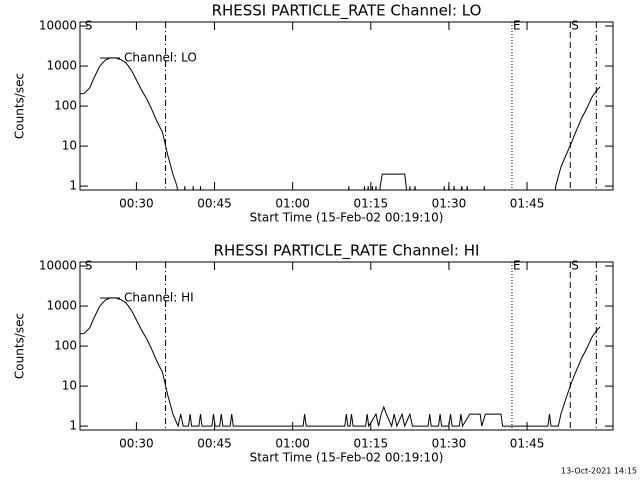 The height and width of the screenshot is (480, 640). Describe the element at coordinates (599, 471) in the screenshot. I see `footer: 13-Oct-2021 14:15` at that location.